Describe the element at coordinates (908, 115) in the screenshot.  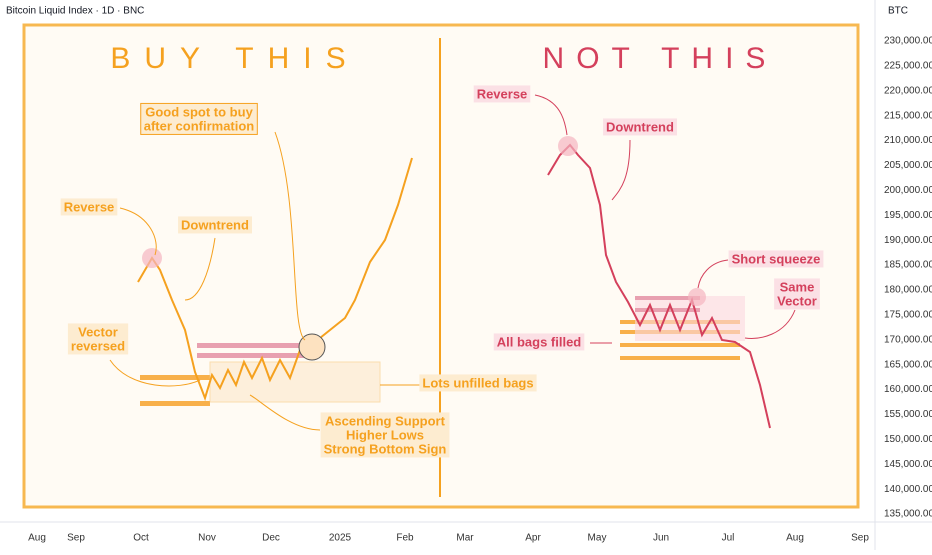
I see `y-tick-label: 215,000.00` at that location.